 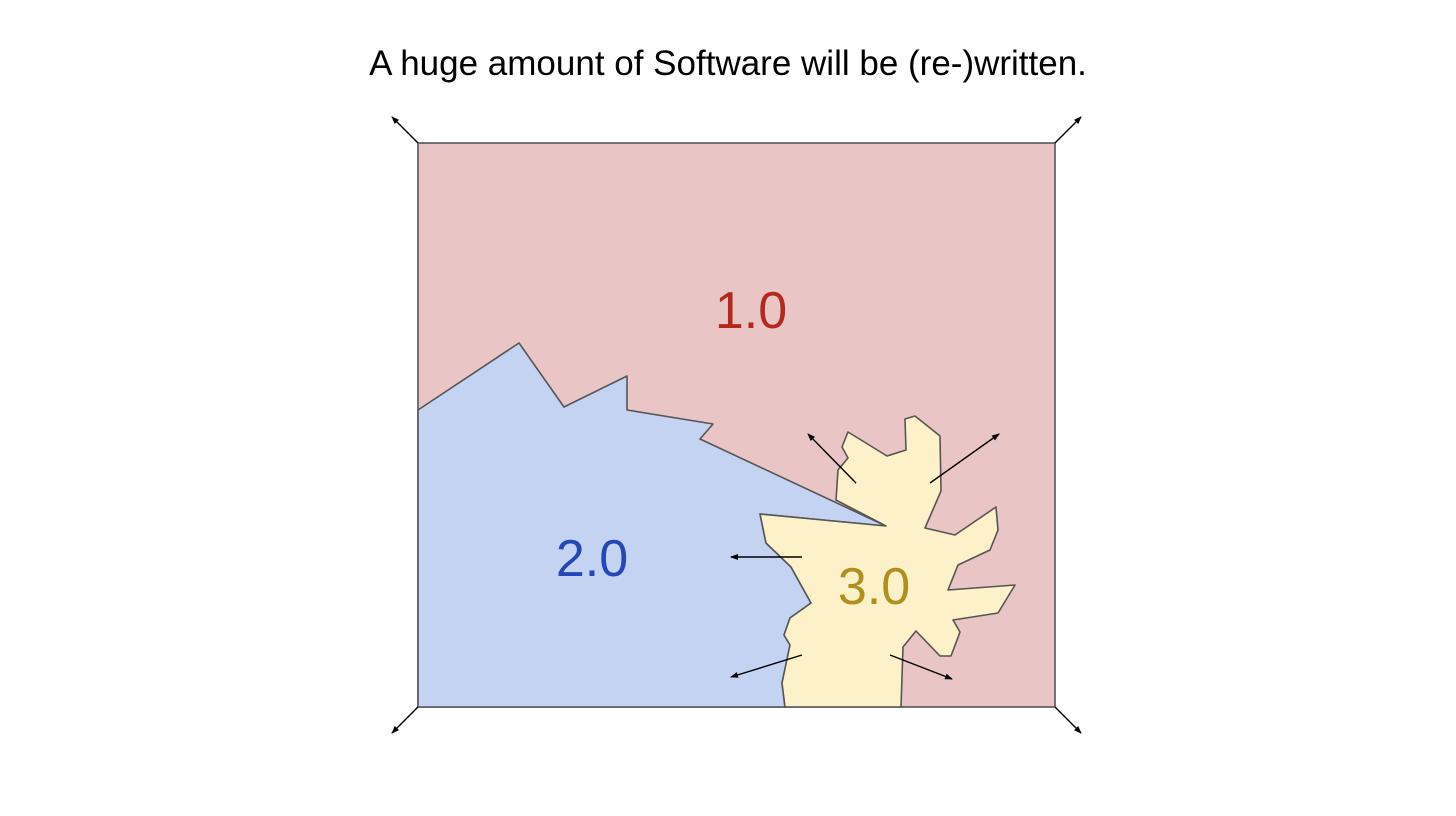 What do you see at coordinates (751, 311) in the screenshot?
I see `region-1-label: 1.0` at bounding box center [751, 311].